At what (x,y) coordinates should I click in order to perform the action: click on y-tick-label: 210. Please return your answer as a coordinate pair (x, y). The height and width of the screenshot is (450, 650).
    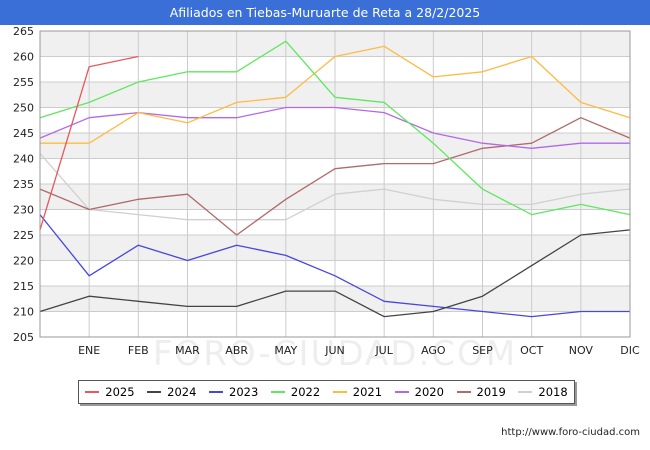
    Looking at the image, I should click on (23, 312).